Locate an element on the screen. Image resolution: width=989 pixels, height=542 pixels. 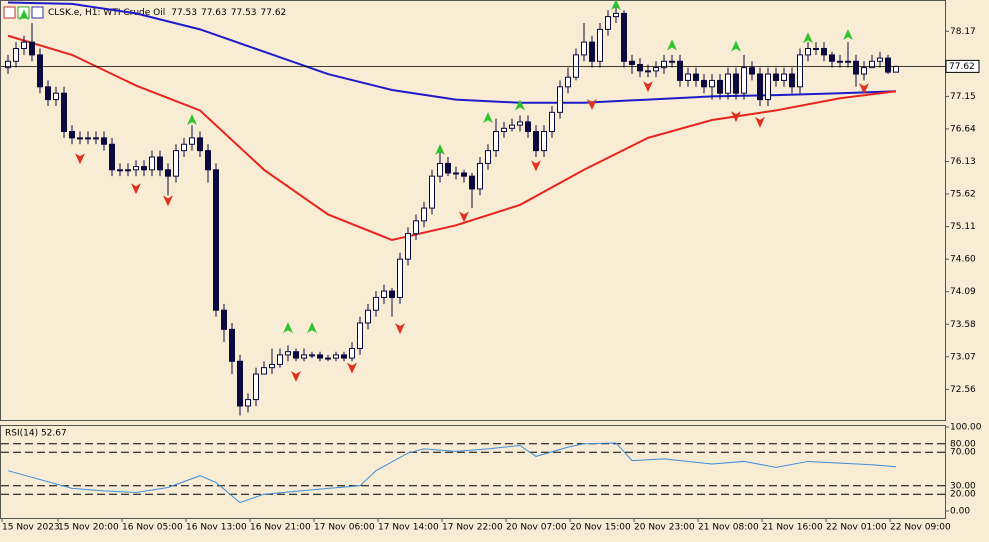
y-tick-label: 76.13 is located at coordinates (963, 162).